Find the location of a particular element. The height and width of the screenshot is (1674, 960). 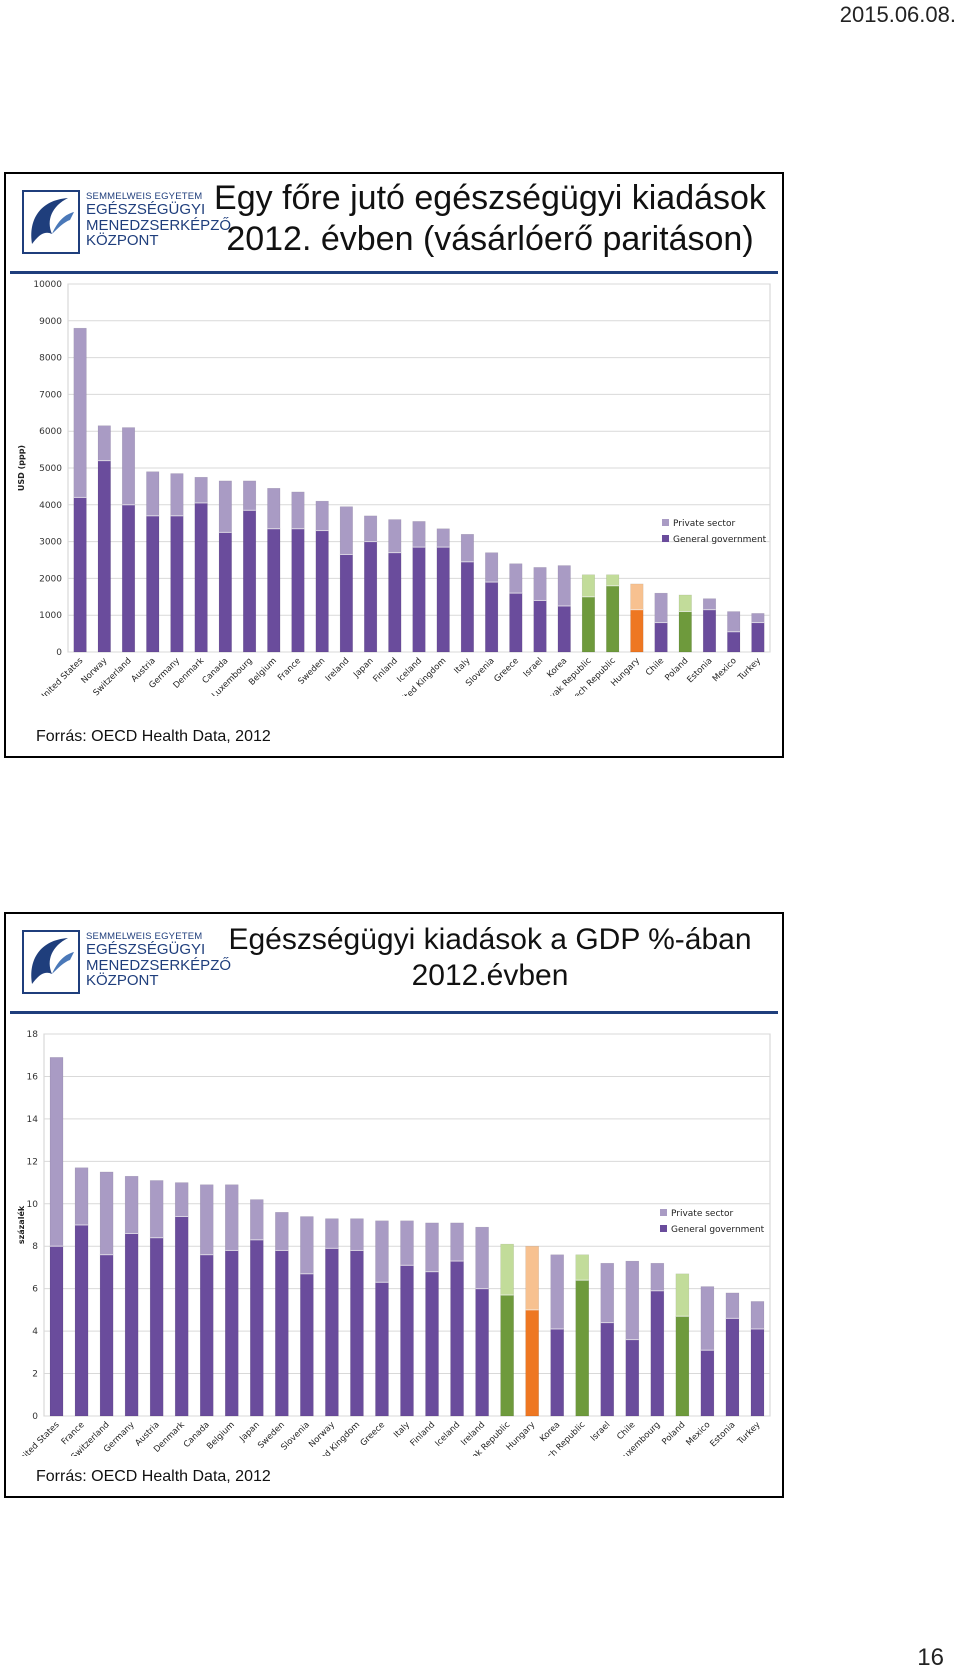

x-tick-label: Sweden is located at coordinates (311, 671).